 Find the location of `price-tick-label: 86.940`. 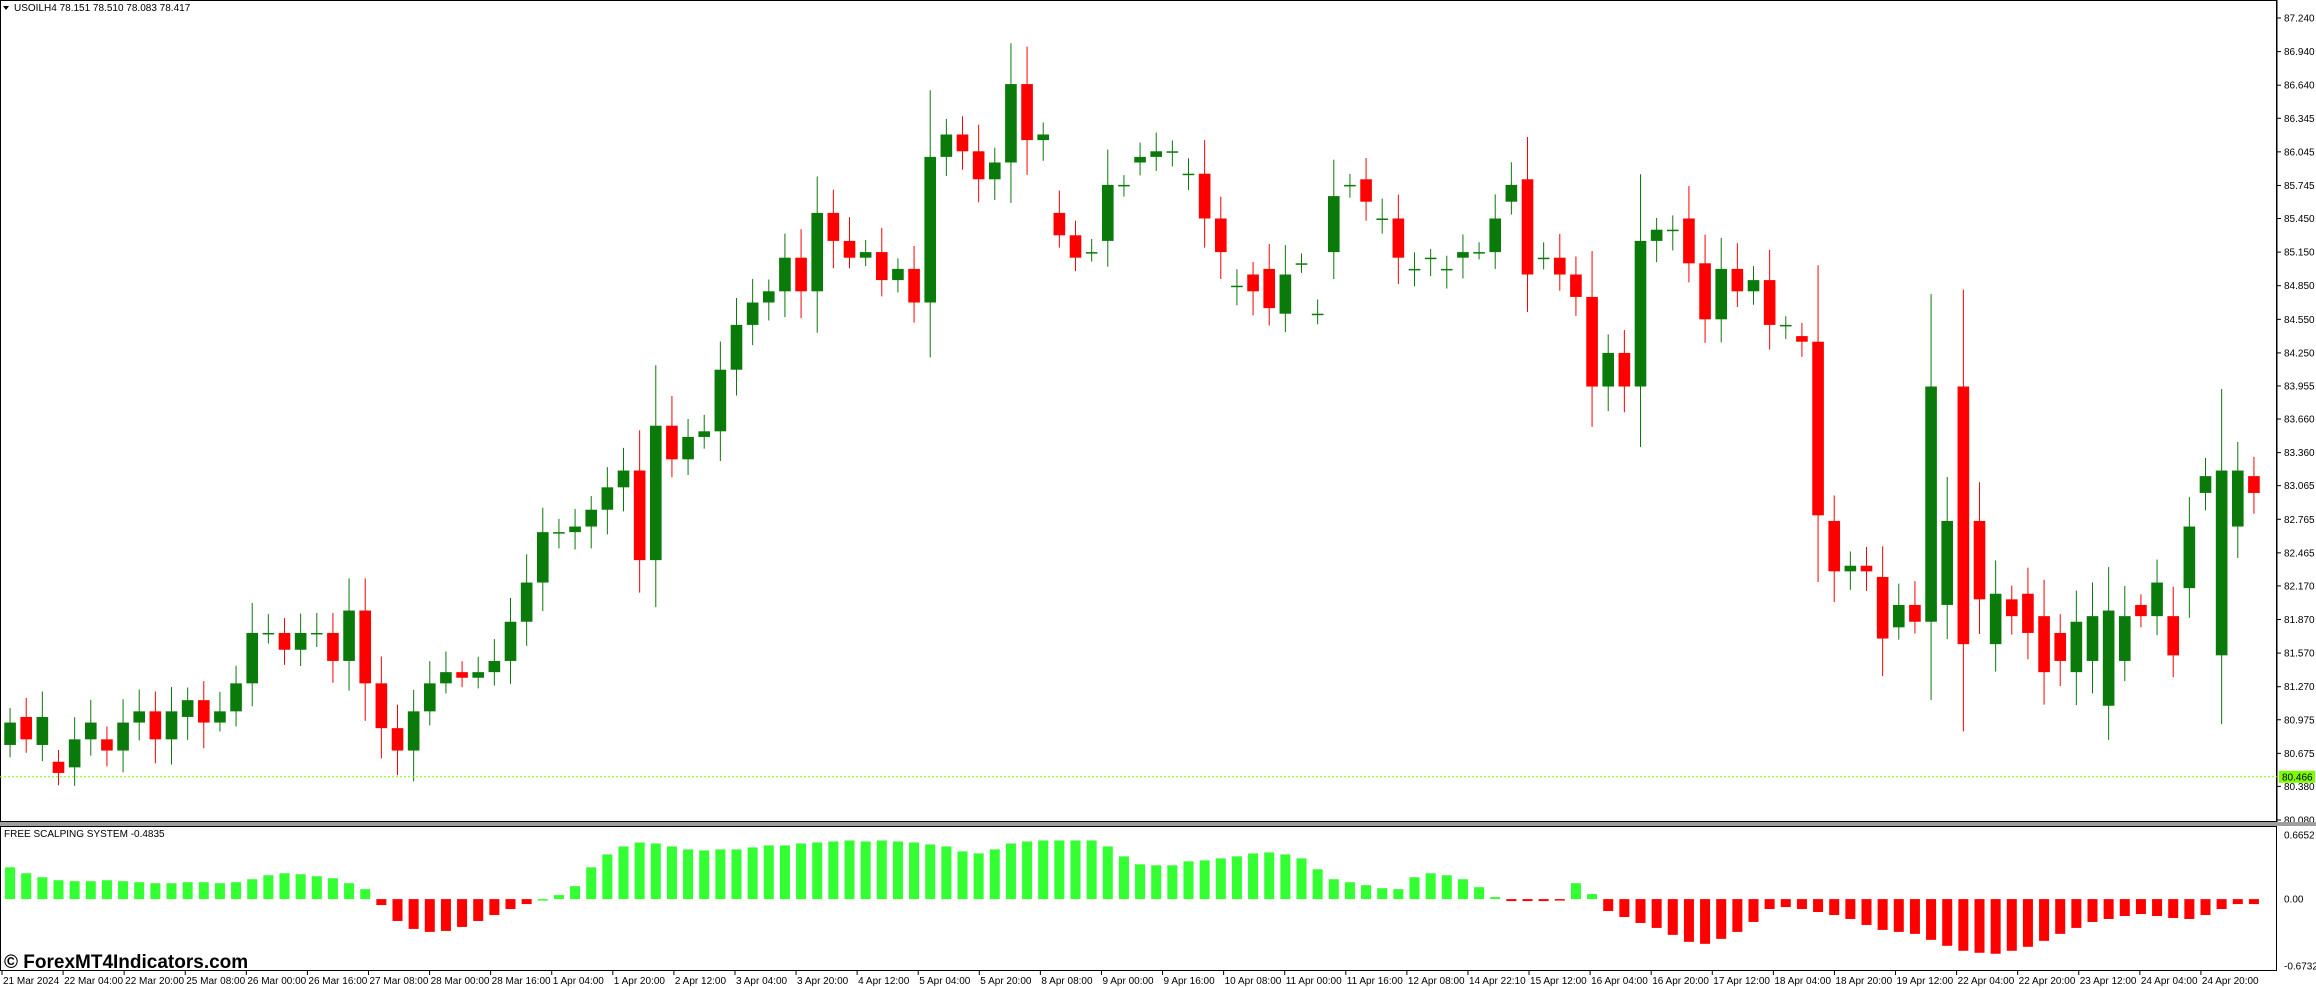

price-tick-label: 86.940 is located at coordinates (2299, 52).